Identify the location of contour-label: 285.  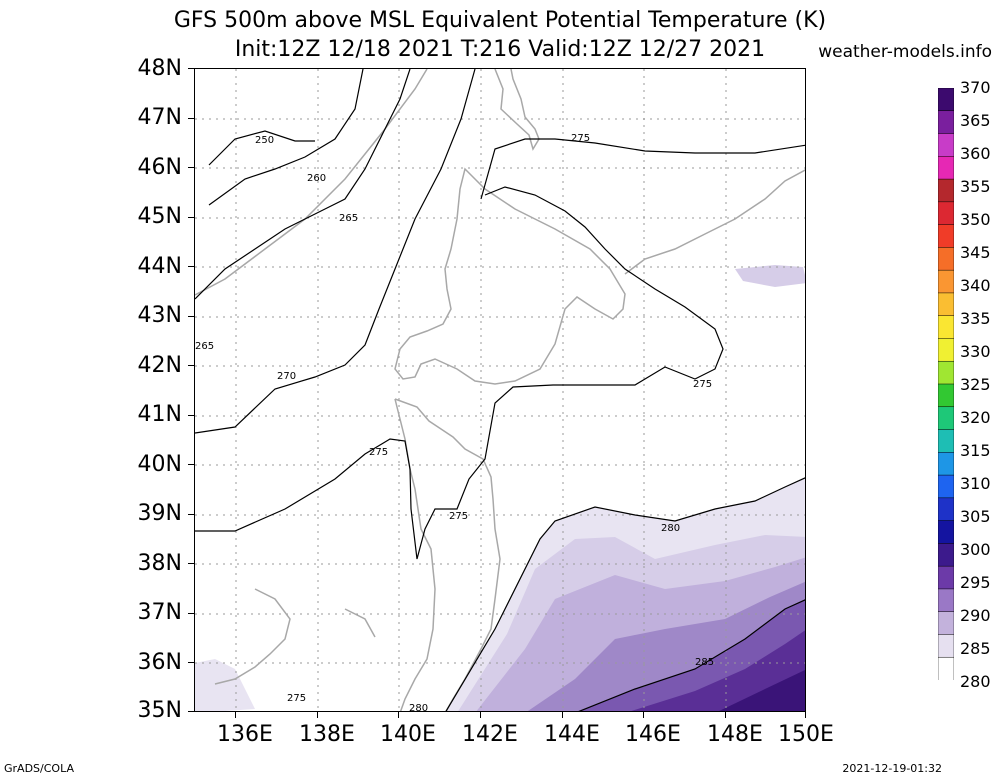
(704, 662).